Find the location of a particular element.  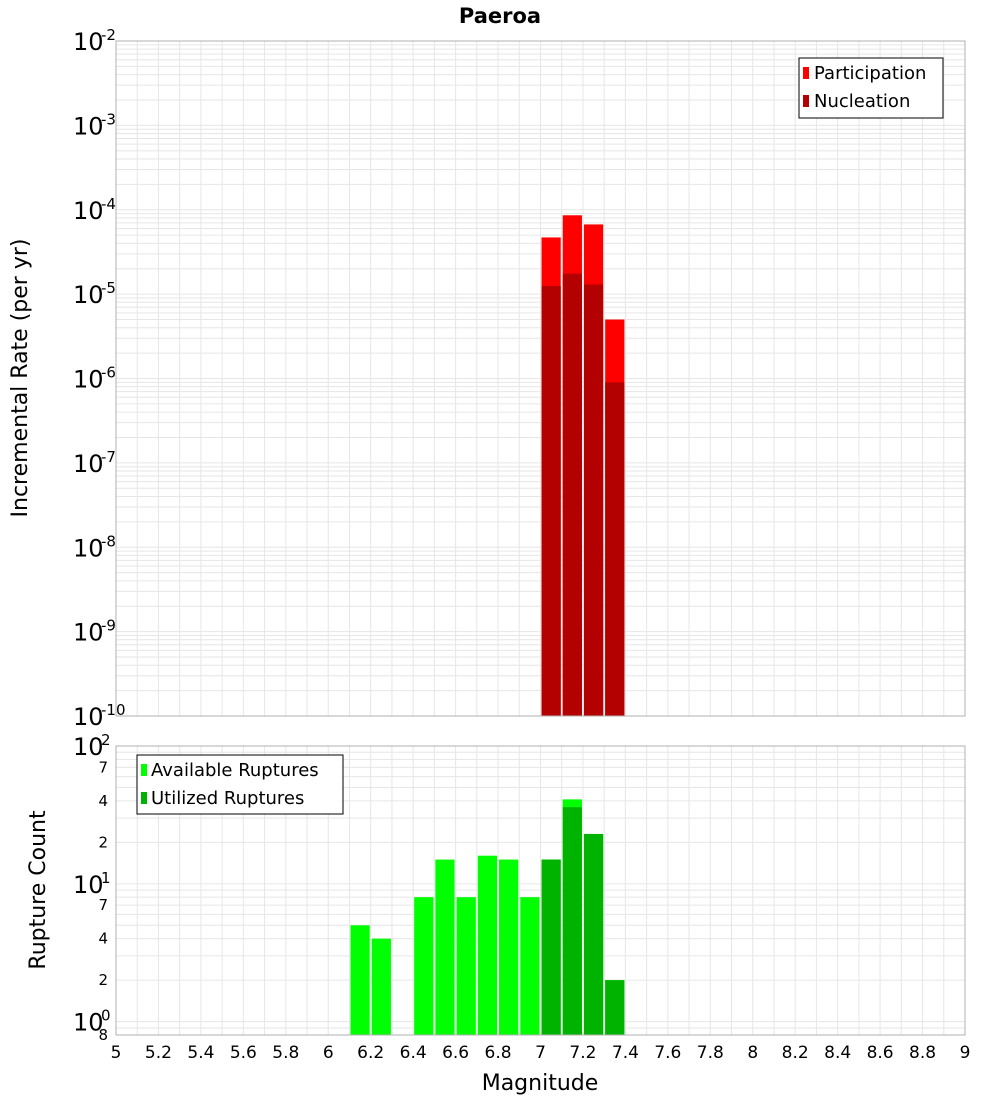

nucleation-legend-swatch is located at coordinates (806, 101).